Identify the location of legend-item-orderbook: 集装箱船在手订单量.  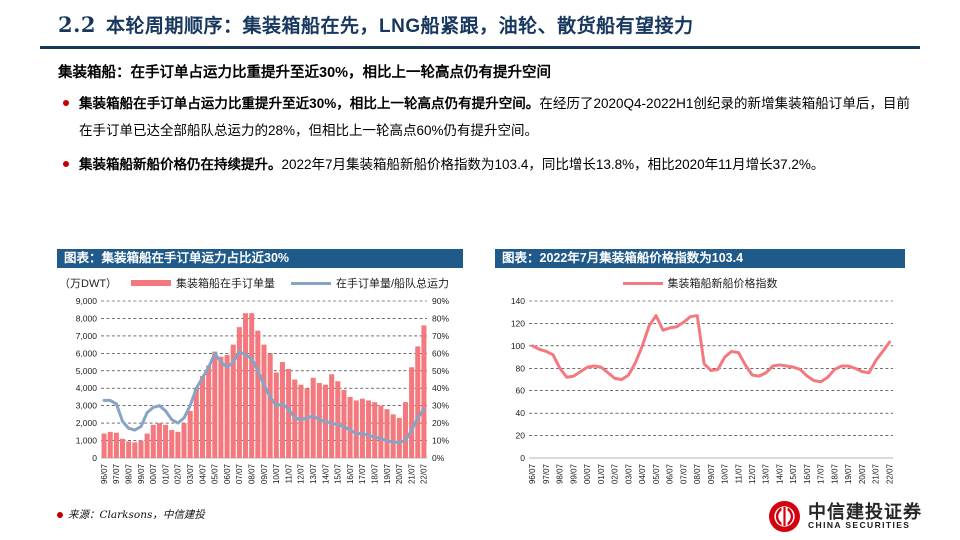
(202, 283).